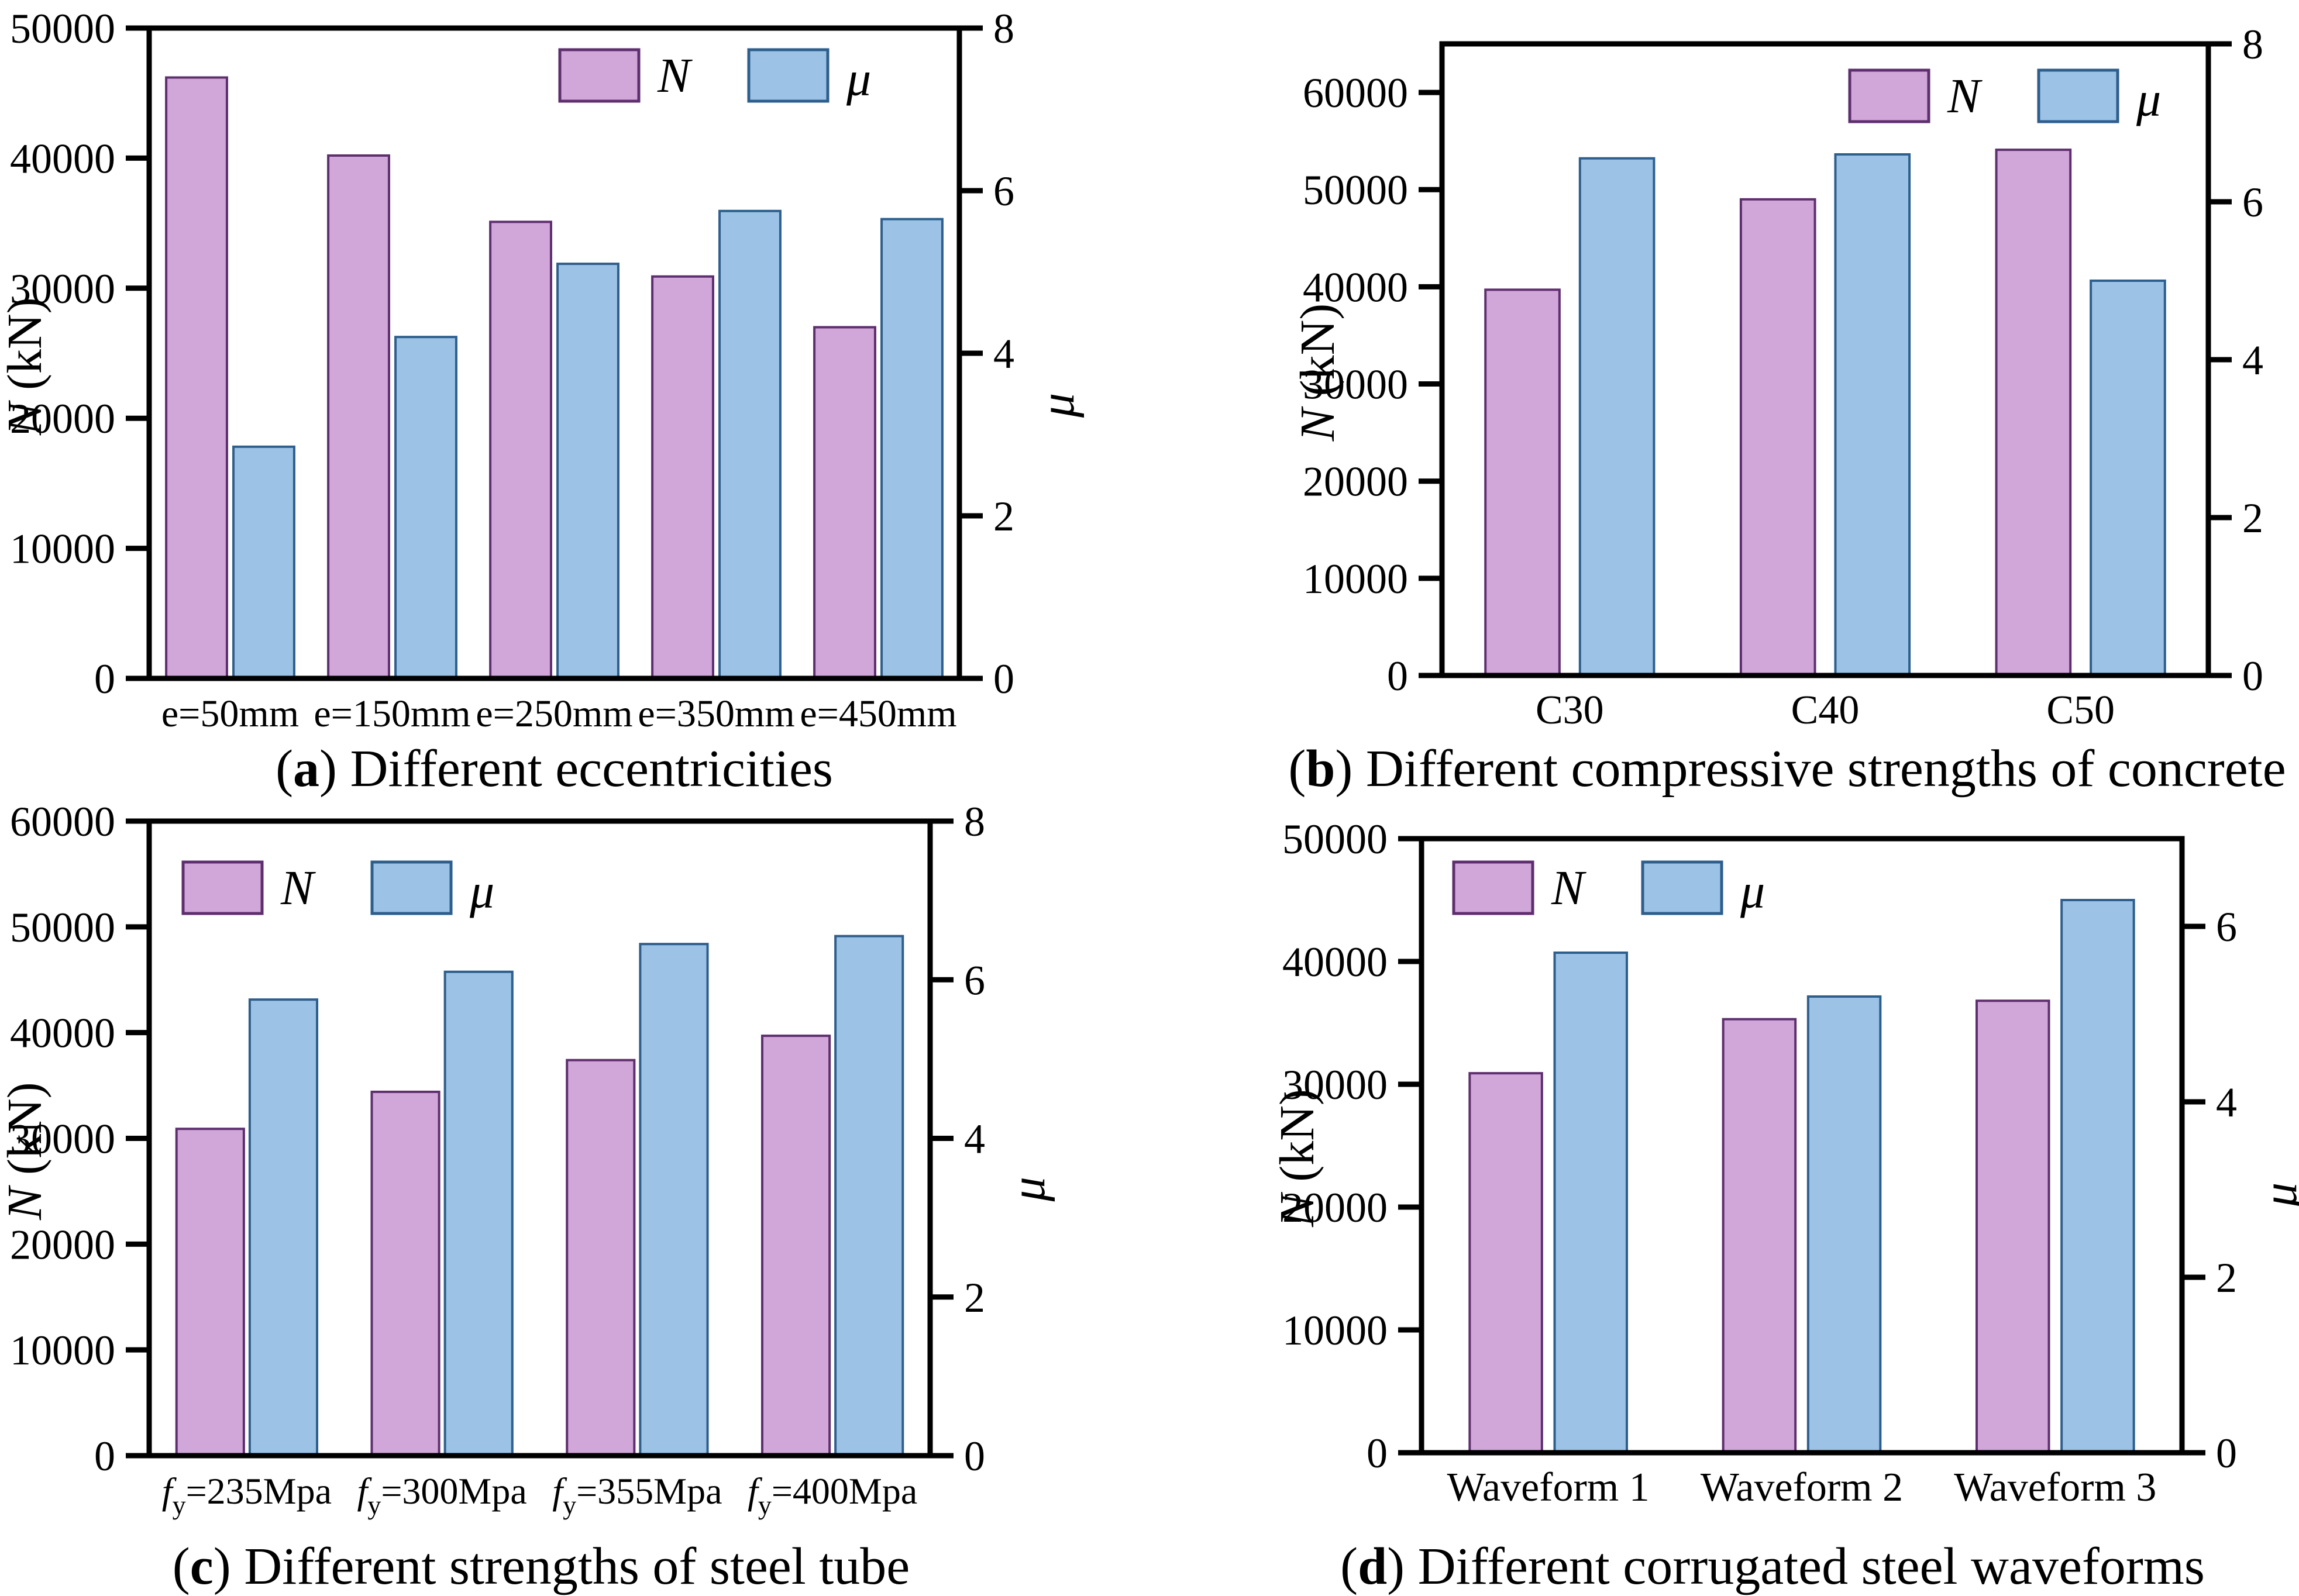 Image resolution: width=2299 pixels, height=1596 pixels. I want to click on category-label: Waveform 3, so click(2055, 1487).